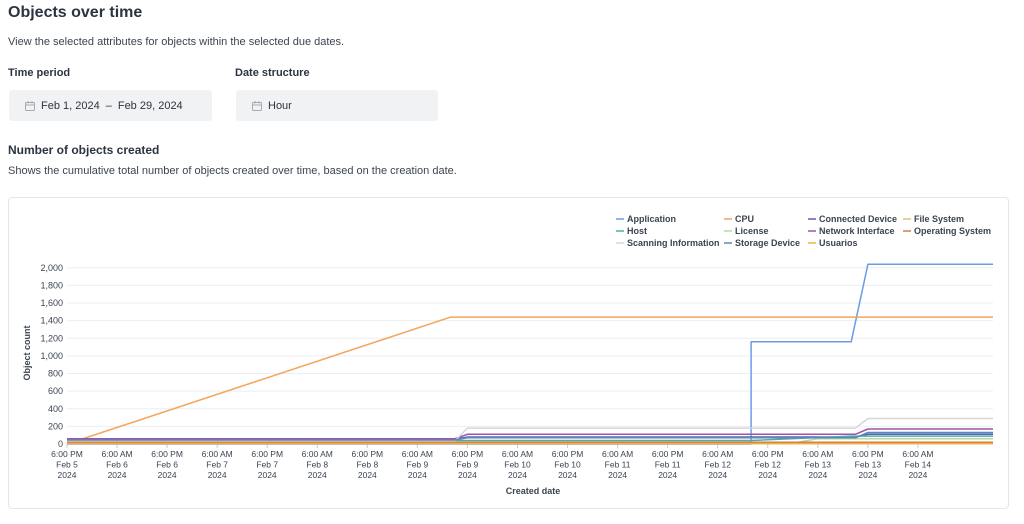 The height and width of the screenshot is (524, 1024). What do you see at coordinates (744, 219) in the screenshot?
I see `legend-label: CPU` at bounding box center [744, 219].